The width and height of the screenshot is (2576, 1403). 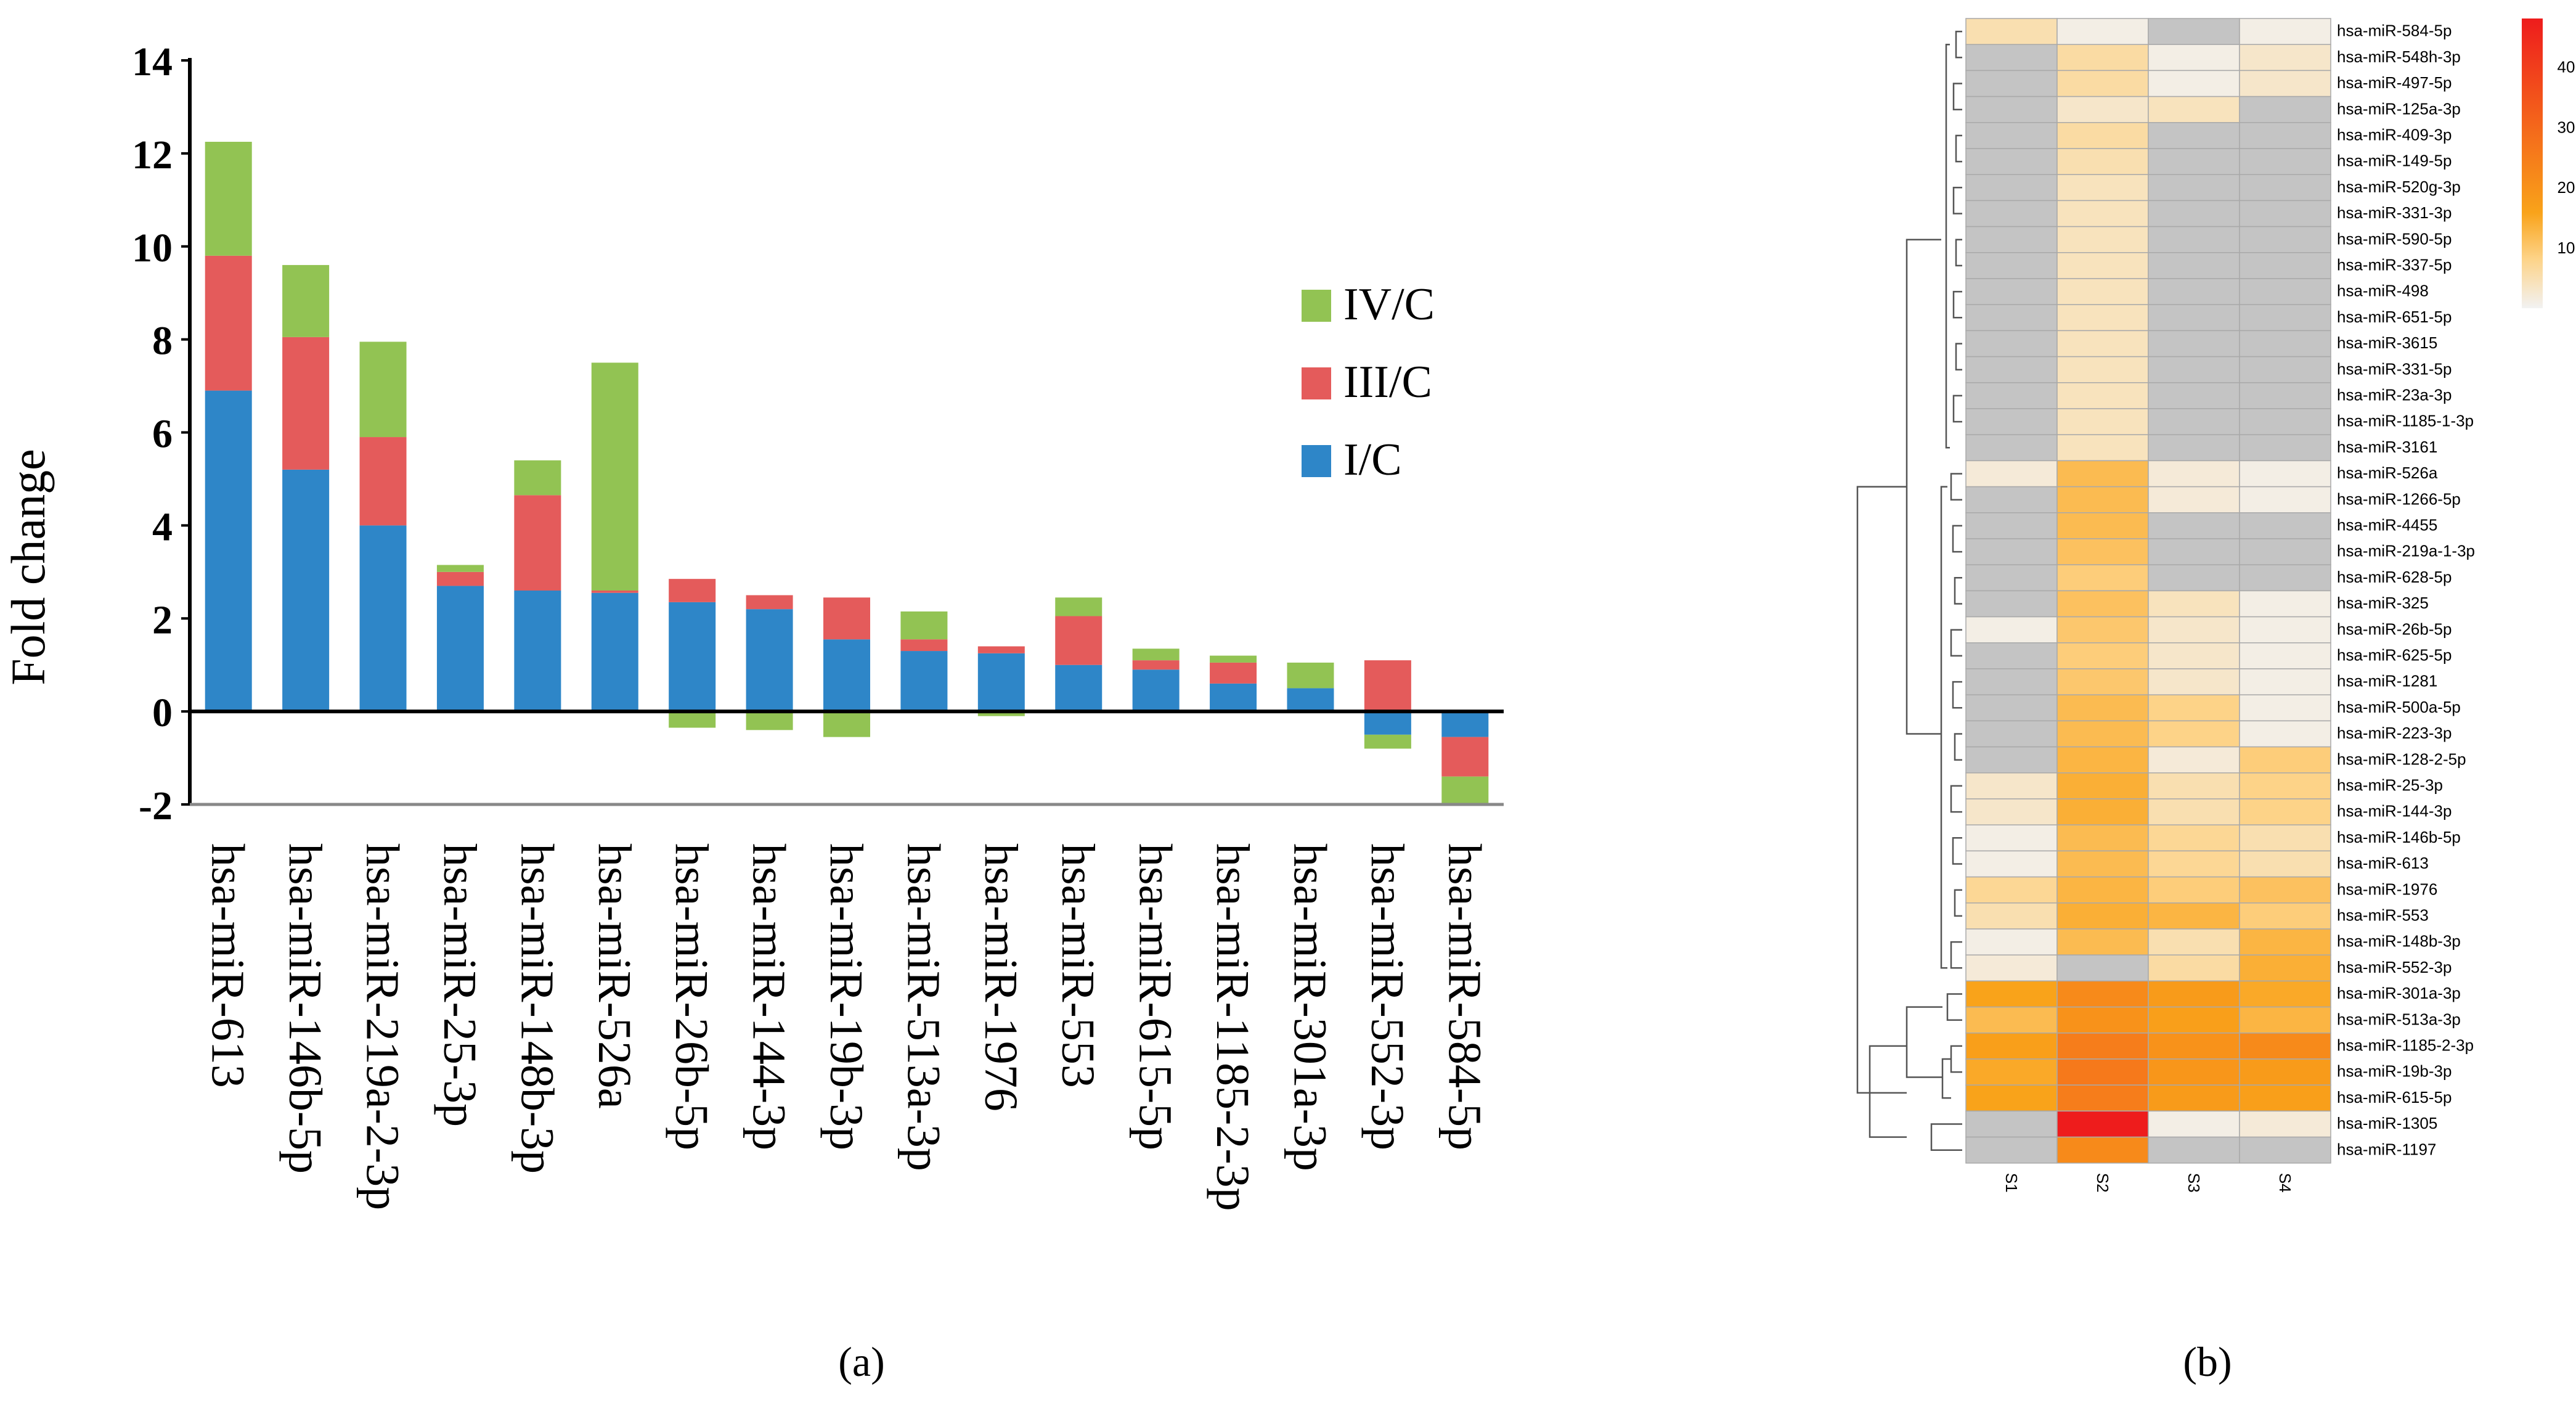 I want to click on row-label: hsa-miR-584-5p, so click(x=2394, y=31).